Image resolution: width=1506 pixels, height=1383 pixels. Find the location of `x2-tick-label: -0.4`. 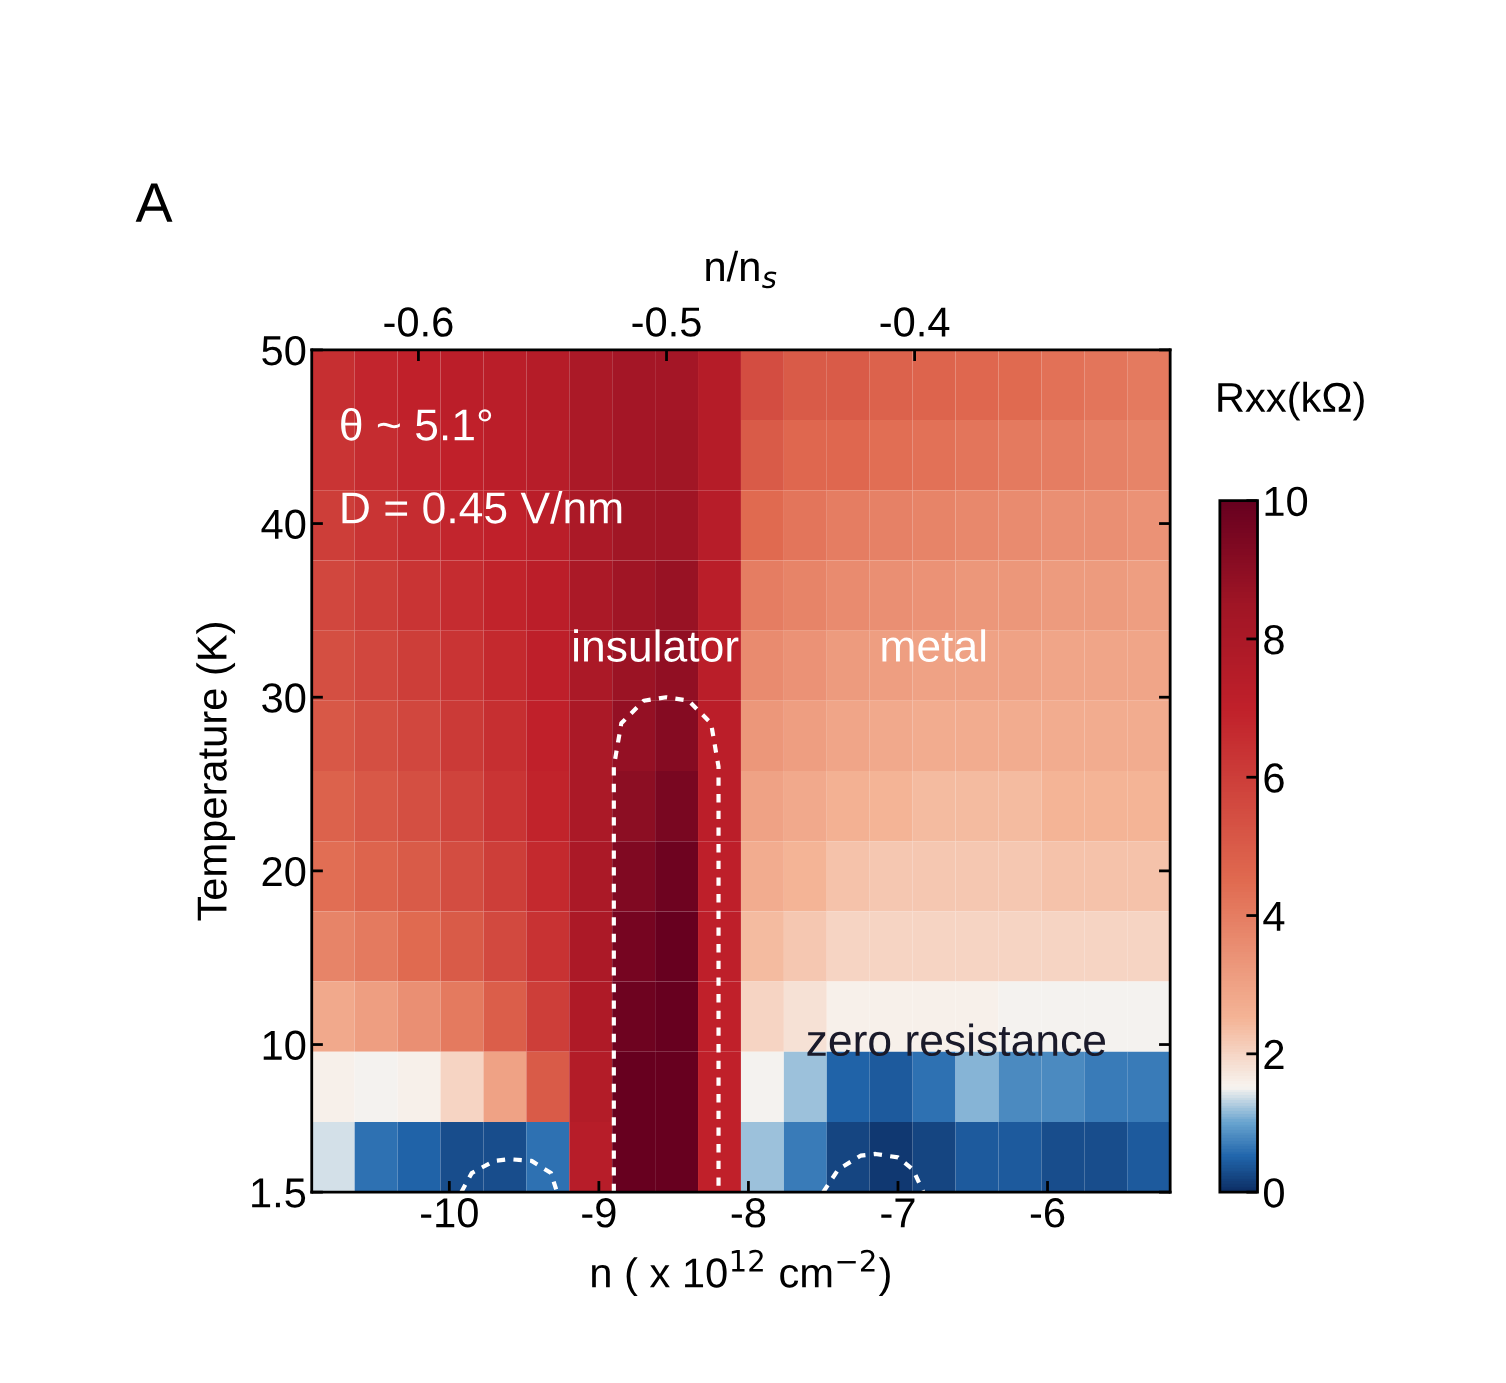

x2-tick-label: -0.4 is located at coordinates (915, 322).